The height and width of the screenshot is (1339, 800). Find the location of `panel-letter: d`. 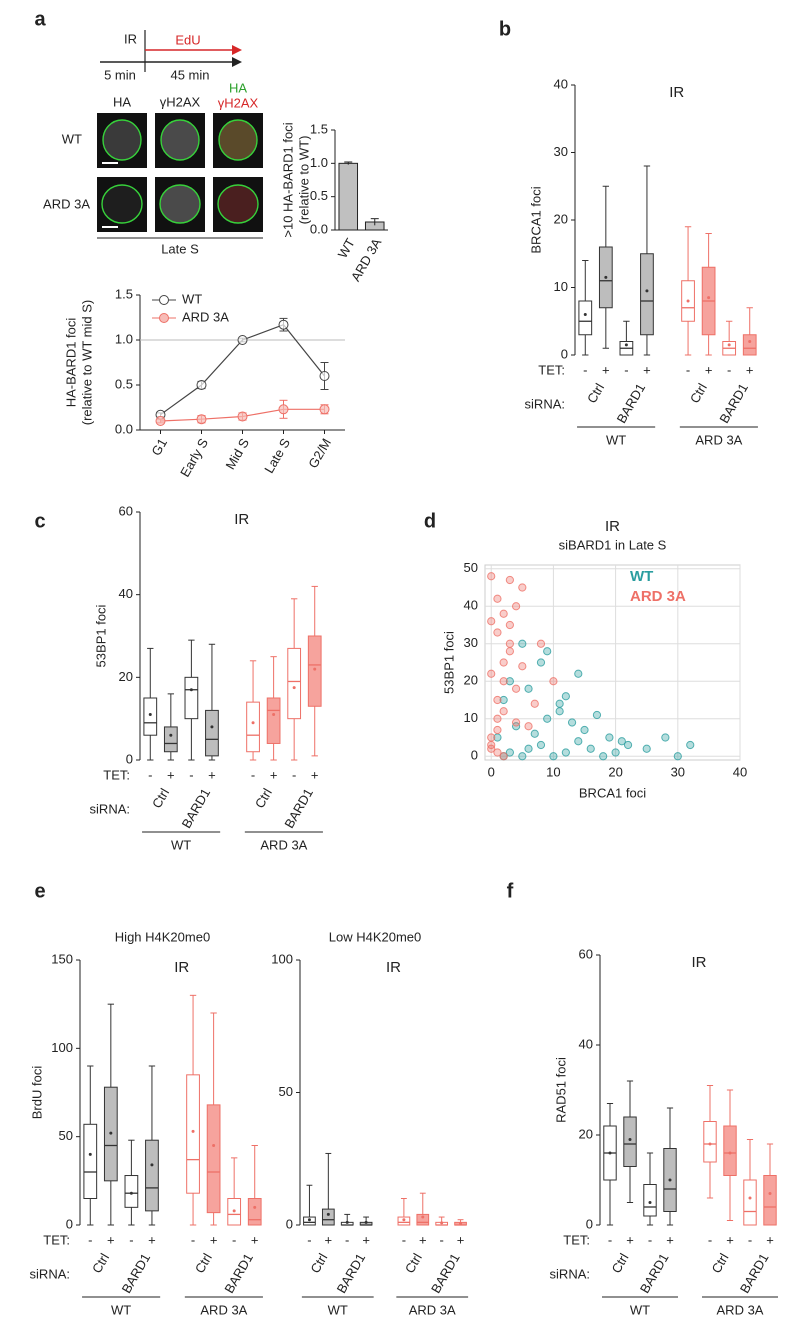

panel-letter: d is located at coordinates (430, 521).